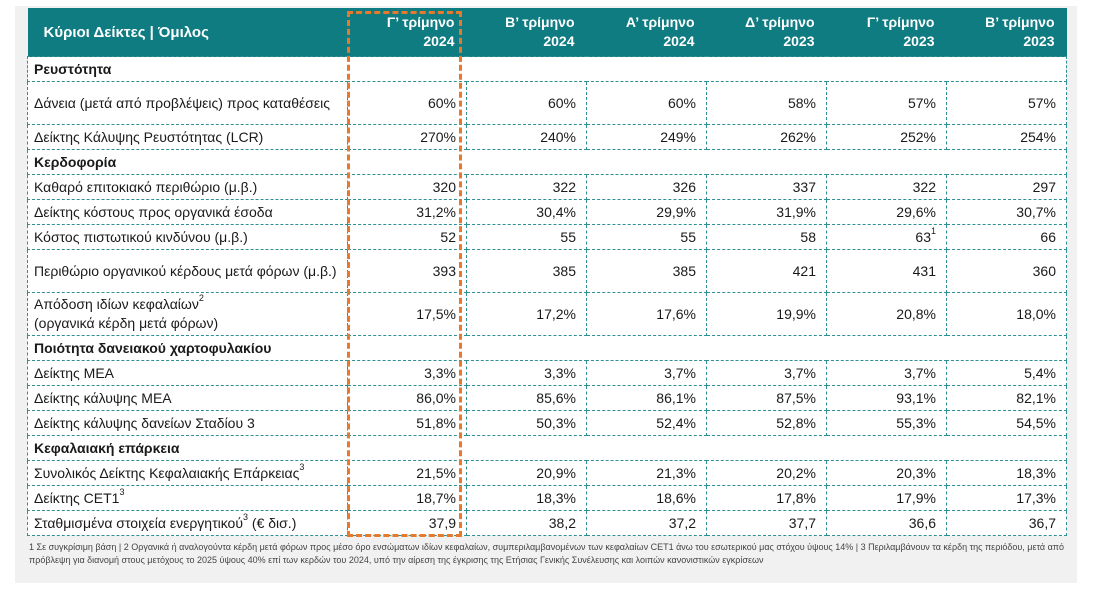 This screenshot has height=589, width=1113. I want to click on row-label-text: Συνολικός Δείκτης Κεφαλαιακής Επάρκειας, so click(167, 472).